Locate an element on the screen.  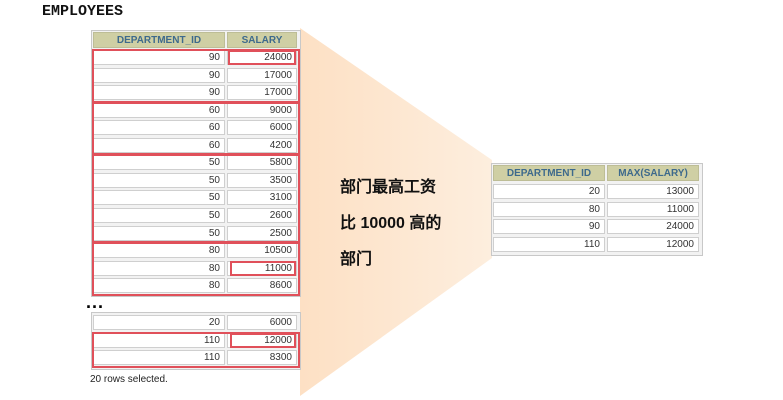
rows-selected-footer: 20 rows selected. is located at coordinates (129, 379).